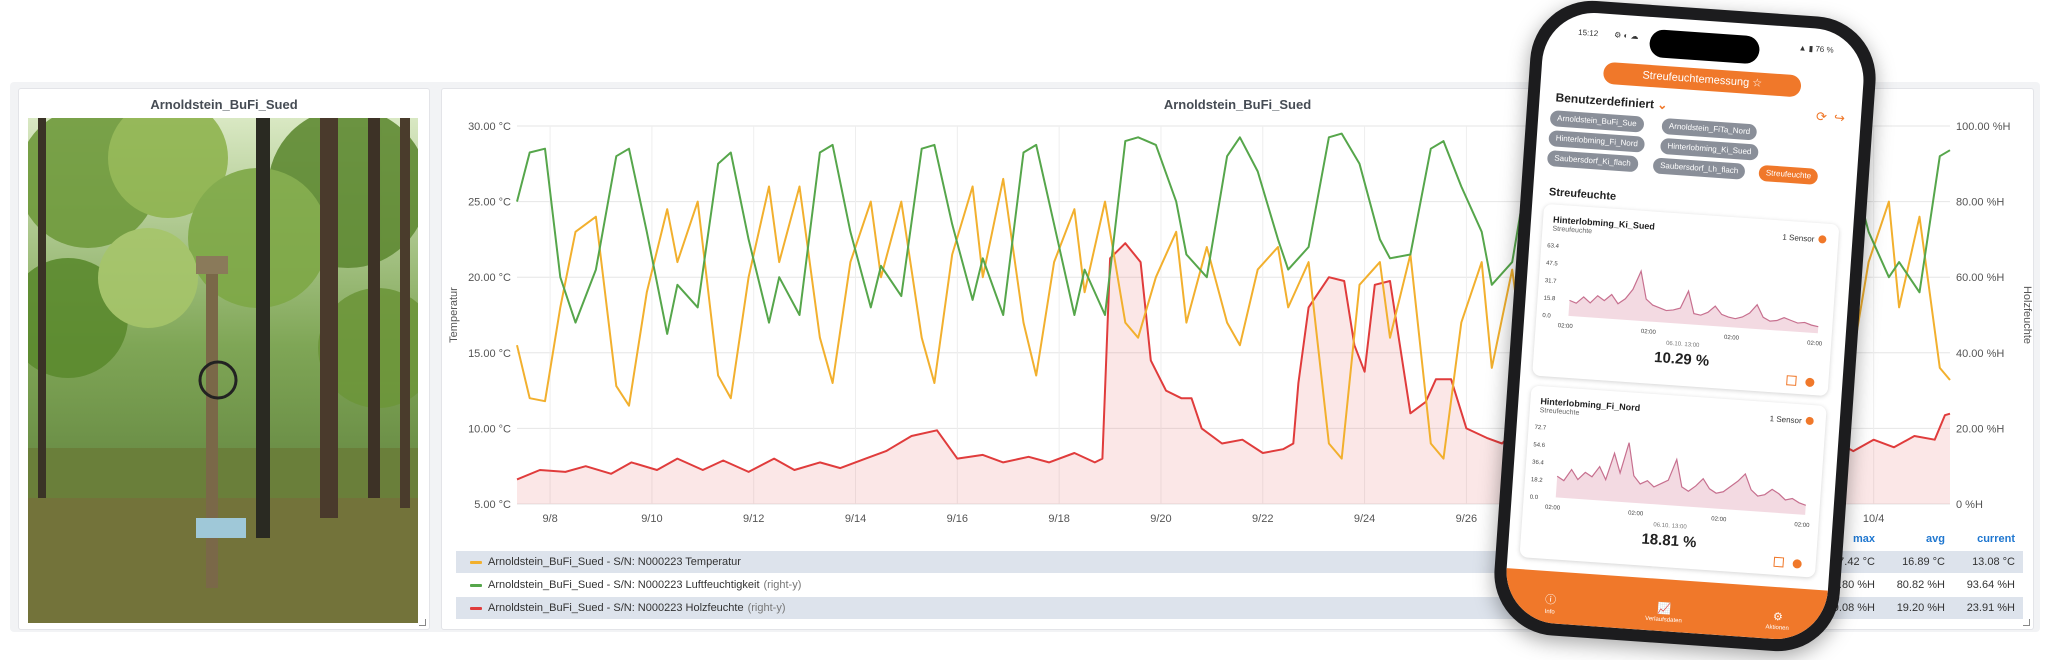 This screenshot has height=660, width=2048. What do you see at coordinates (1709, 129) in the screenshot?
I see `chip-arnoldstein-fita: Arnoldstein_FiTa_Nord` at bounding box center [1709, 129].